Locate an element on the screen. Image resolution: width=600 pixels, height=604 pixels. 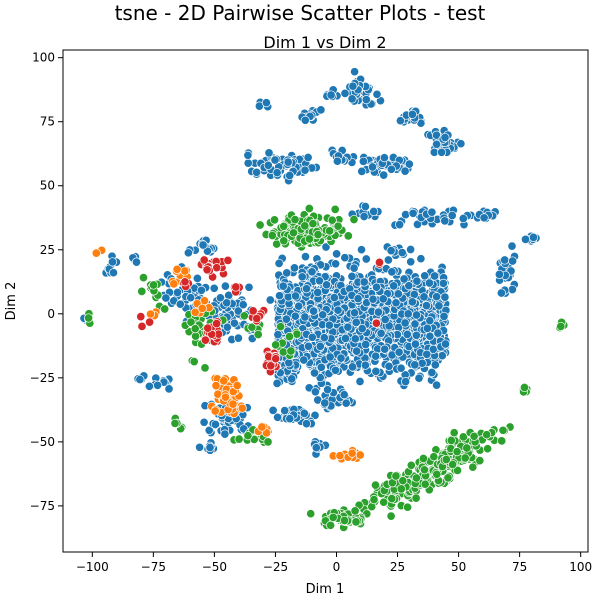
y-tick-label: −50 is located at coordinates (42, 442).